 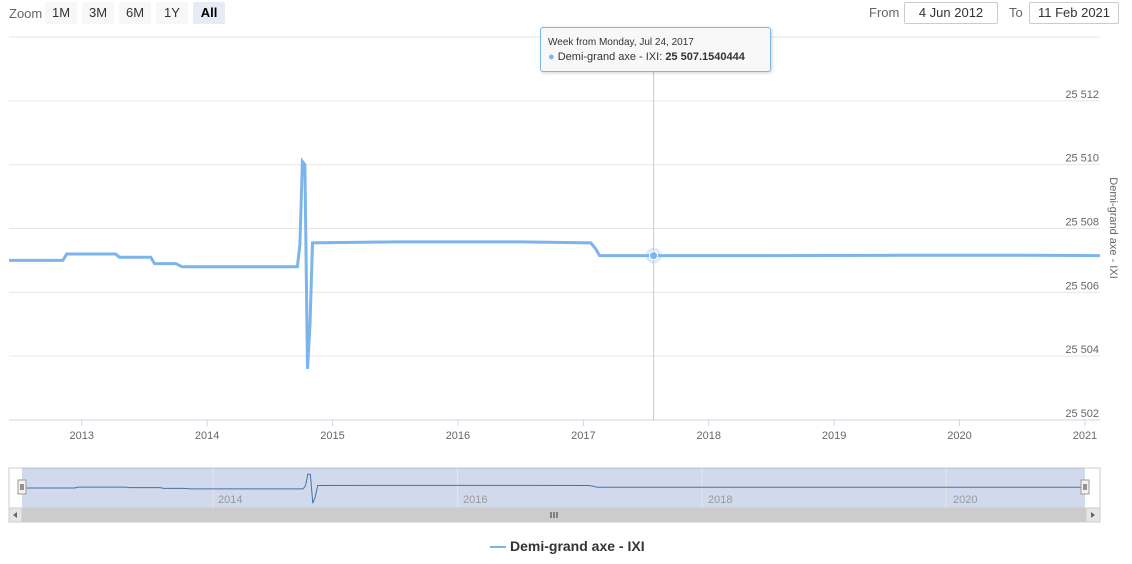 What do you see at coordinates (26, 13) in the screenshot?
I see `zoom-label: Zoom` at bounding box center [26, 13].